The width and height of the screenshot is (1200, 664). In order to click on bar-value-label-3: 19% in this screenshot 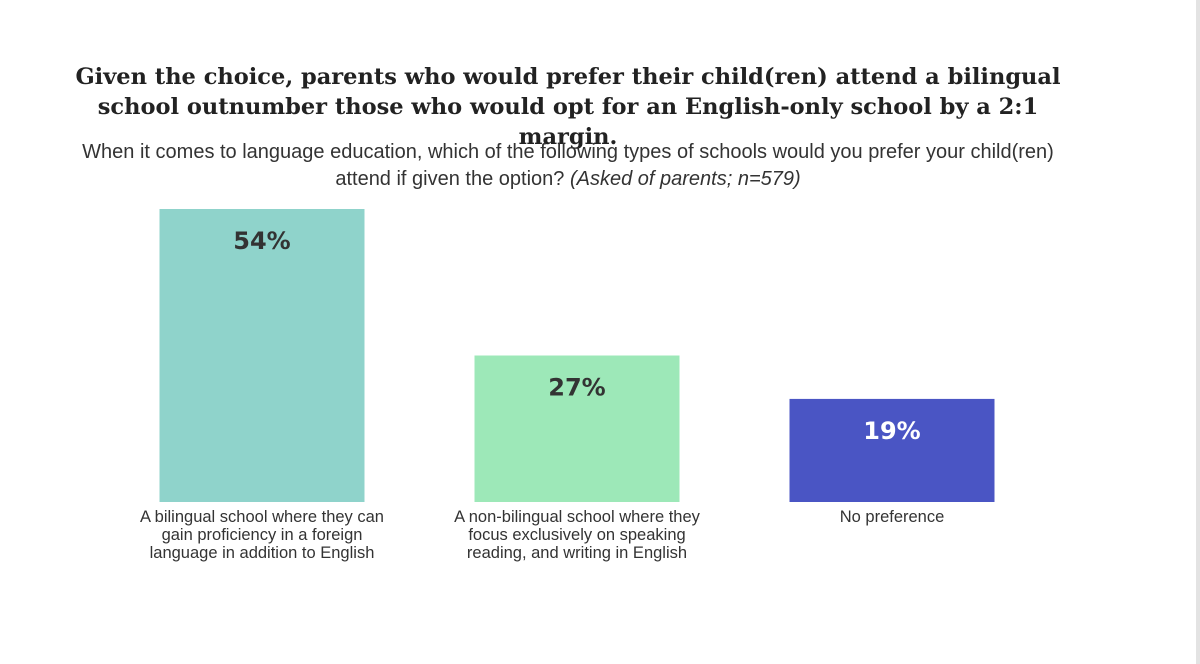, I will do `click(891, 431)`.